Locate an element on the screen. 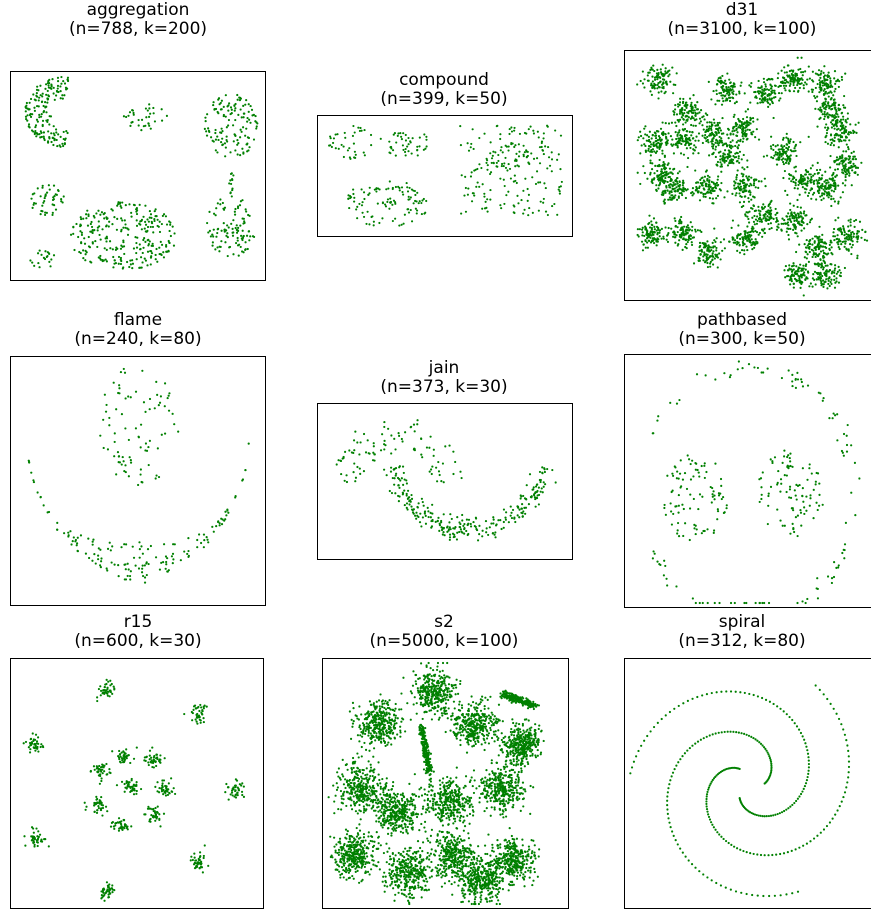 Image resolution: width=871 pixels, height=909 pixels. subplot-pathbased: pathbased (n=300, k=50) is located at coordinates (742, 459).